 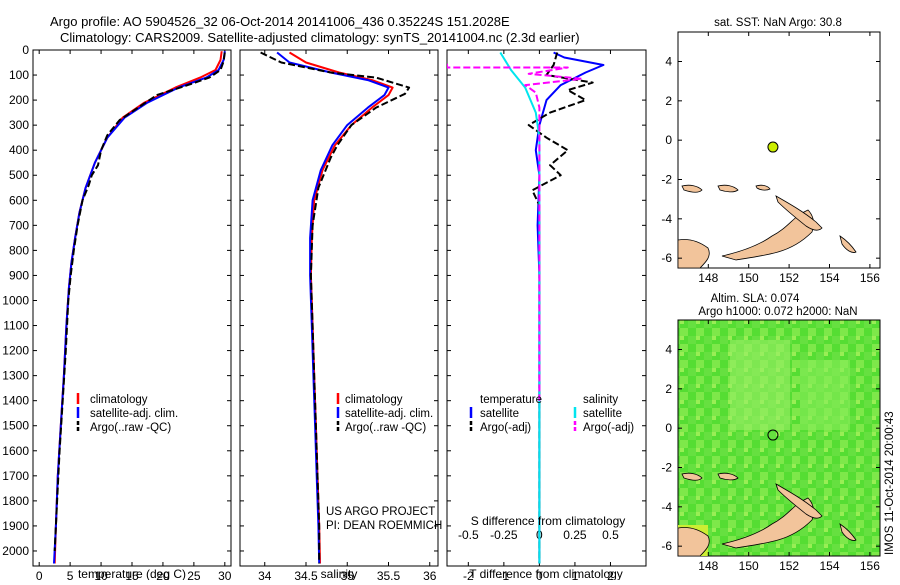 What do you see at coordinates (19, 275) in the screenshot?
I see `y-tick-label: 900` at bounding box center [19, 275].